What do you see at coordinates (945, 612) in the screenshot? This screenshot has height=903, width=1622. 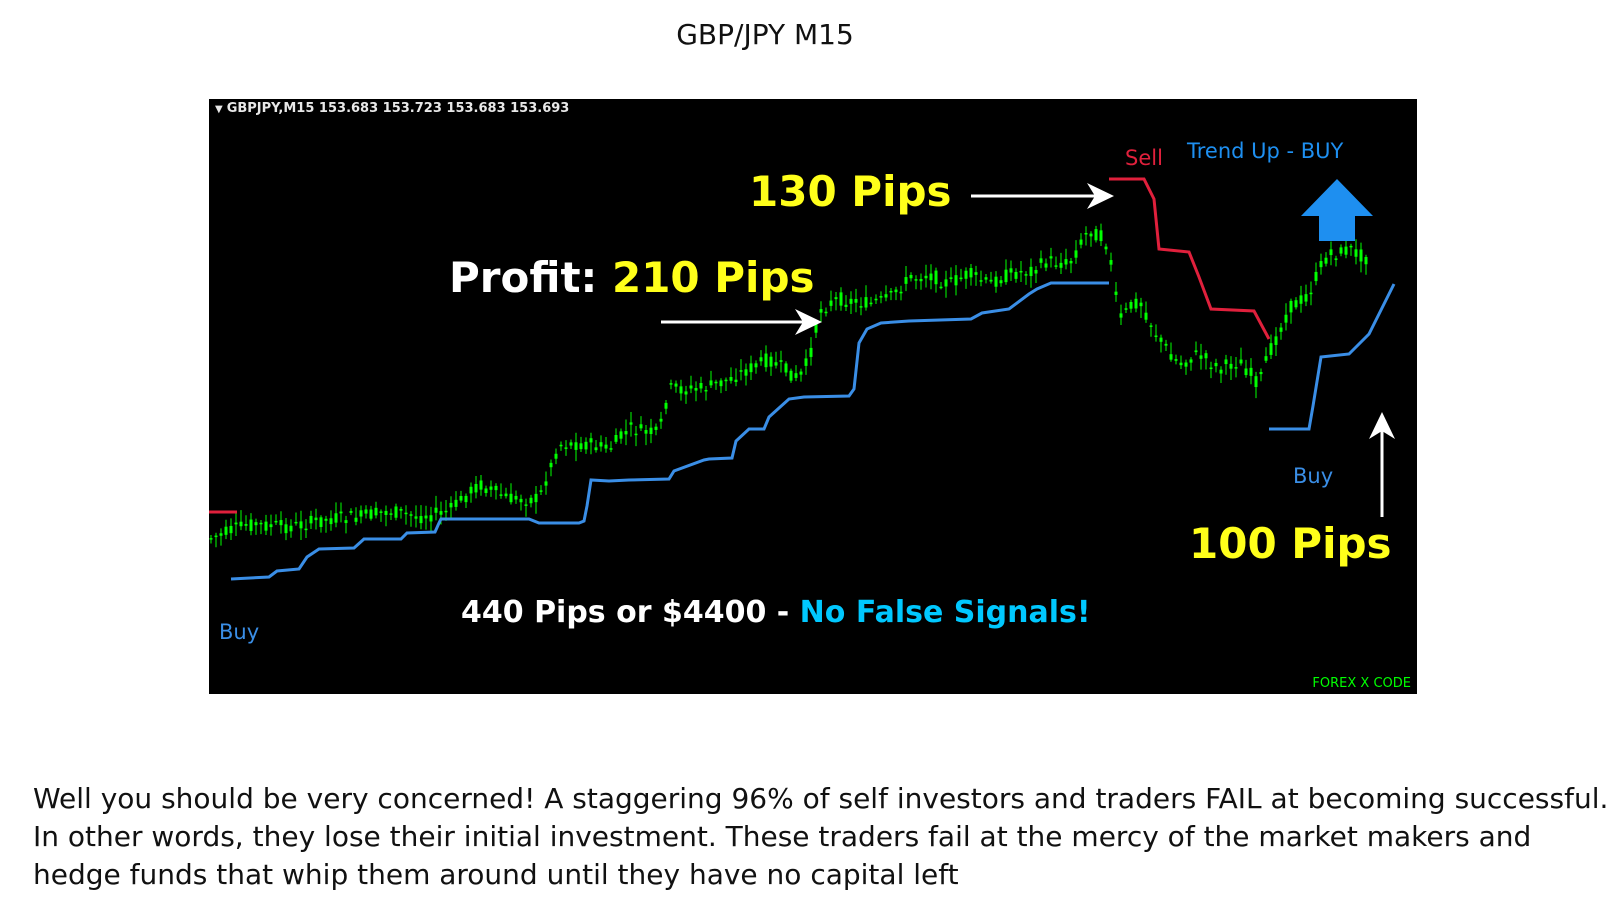 I see `summary-highlight: No False Signals!` at bounding box center [945, 612].